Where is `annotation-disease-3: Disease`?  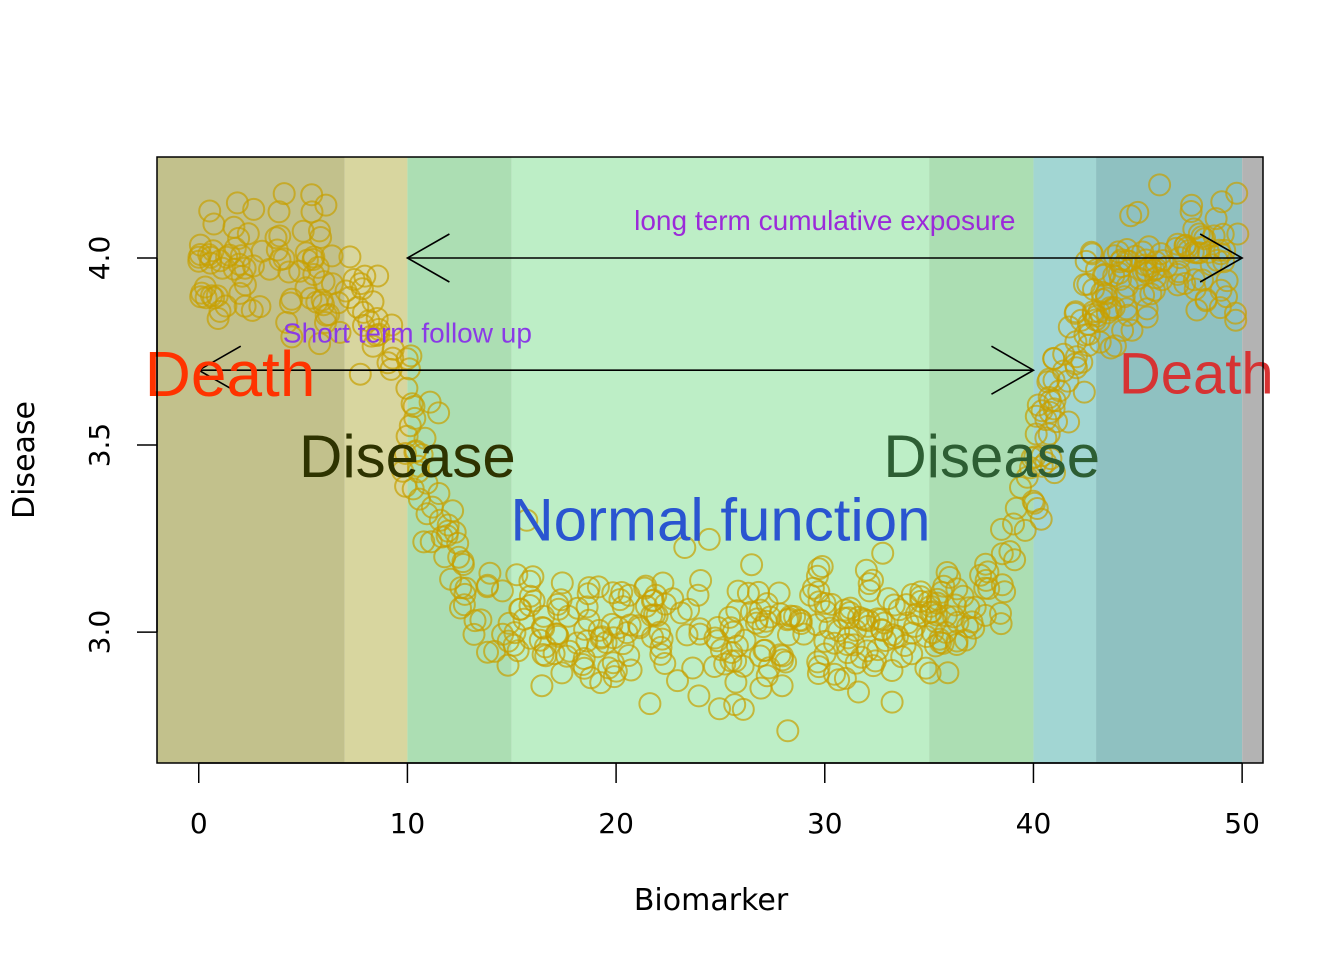
annotation-disease-3: Disease is located at coordinates (991, 456).